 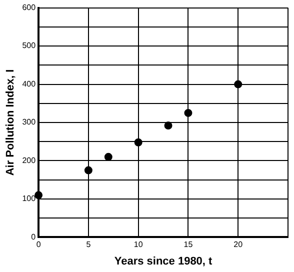 I want to click on x-tick-label: 10, so click(x=139, y=245).